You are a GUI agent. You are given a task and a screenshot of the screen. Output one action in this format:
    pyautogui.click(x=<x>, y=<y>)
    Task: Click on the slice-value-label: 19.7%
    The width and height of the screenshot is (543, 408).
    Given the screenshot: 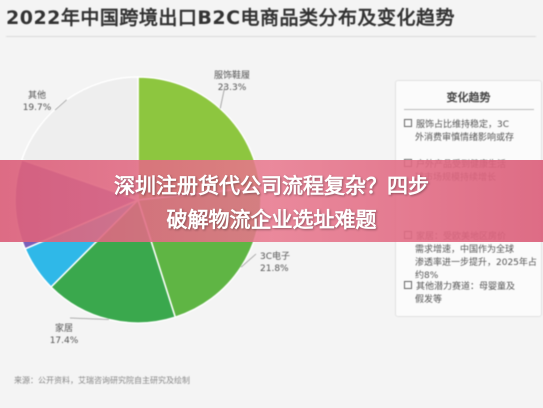 What is the action you would take?
    pyautogui.click(x=37, y=108)
    